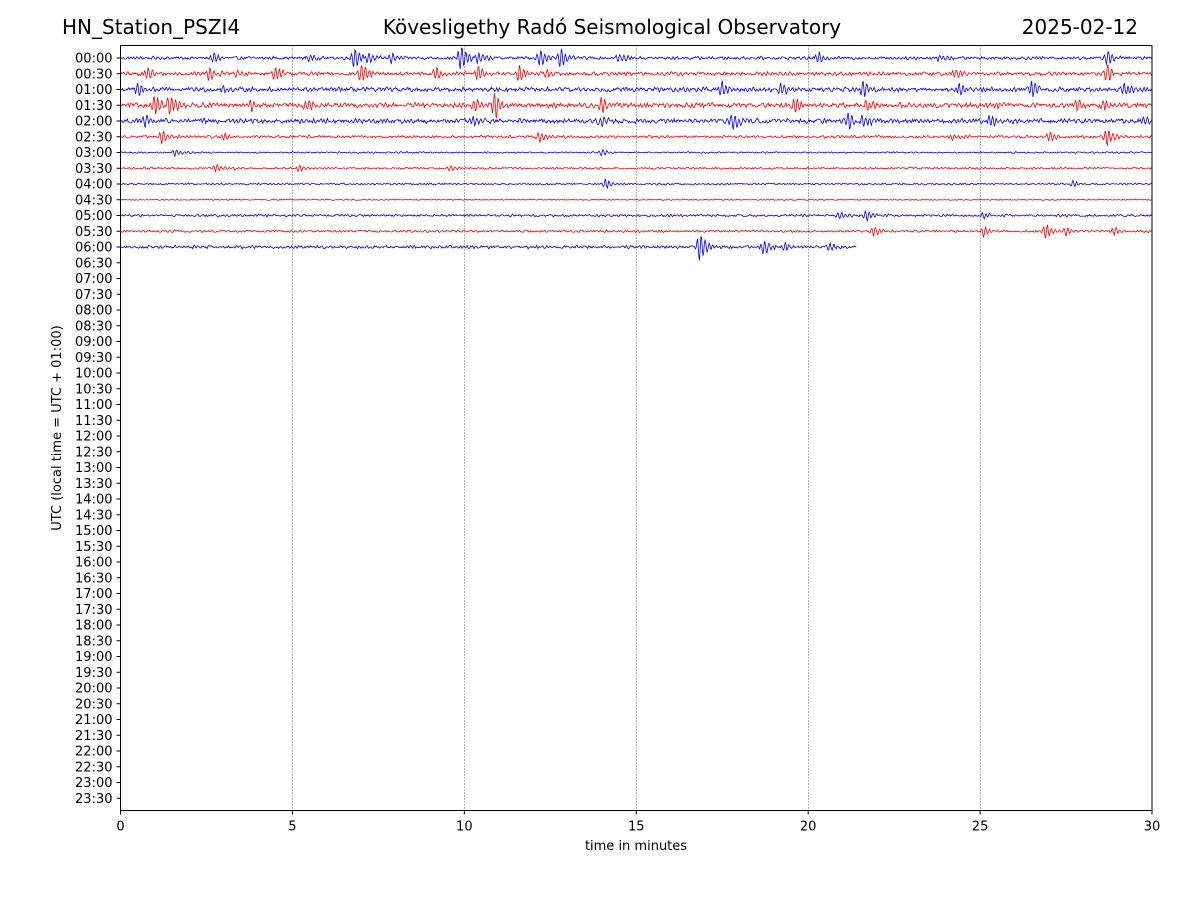 The height and width of the screenshot is (900, 1200). Describe the element at coordinates (93, 626) in the screenshot. I see `y-tick-label: 18:00` at that location.